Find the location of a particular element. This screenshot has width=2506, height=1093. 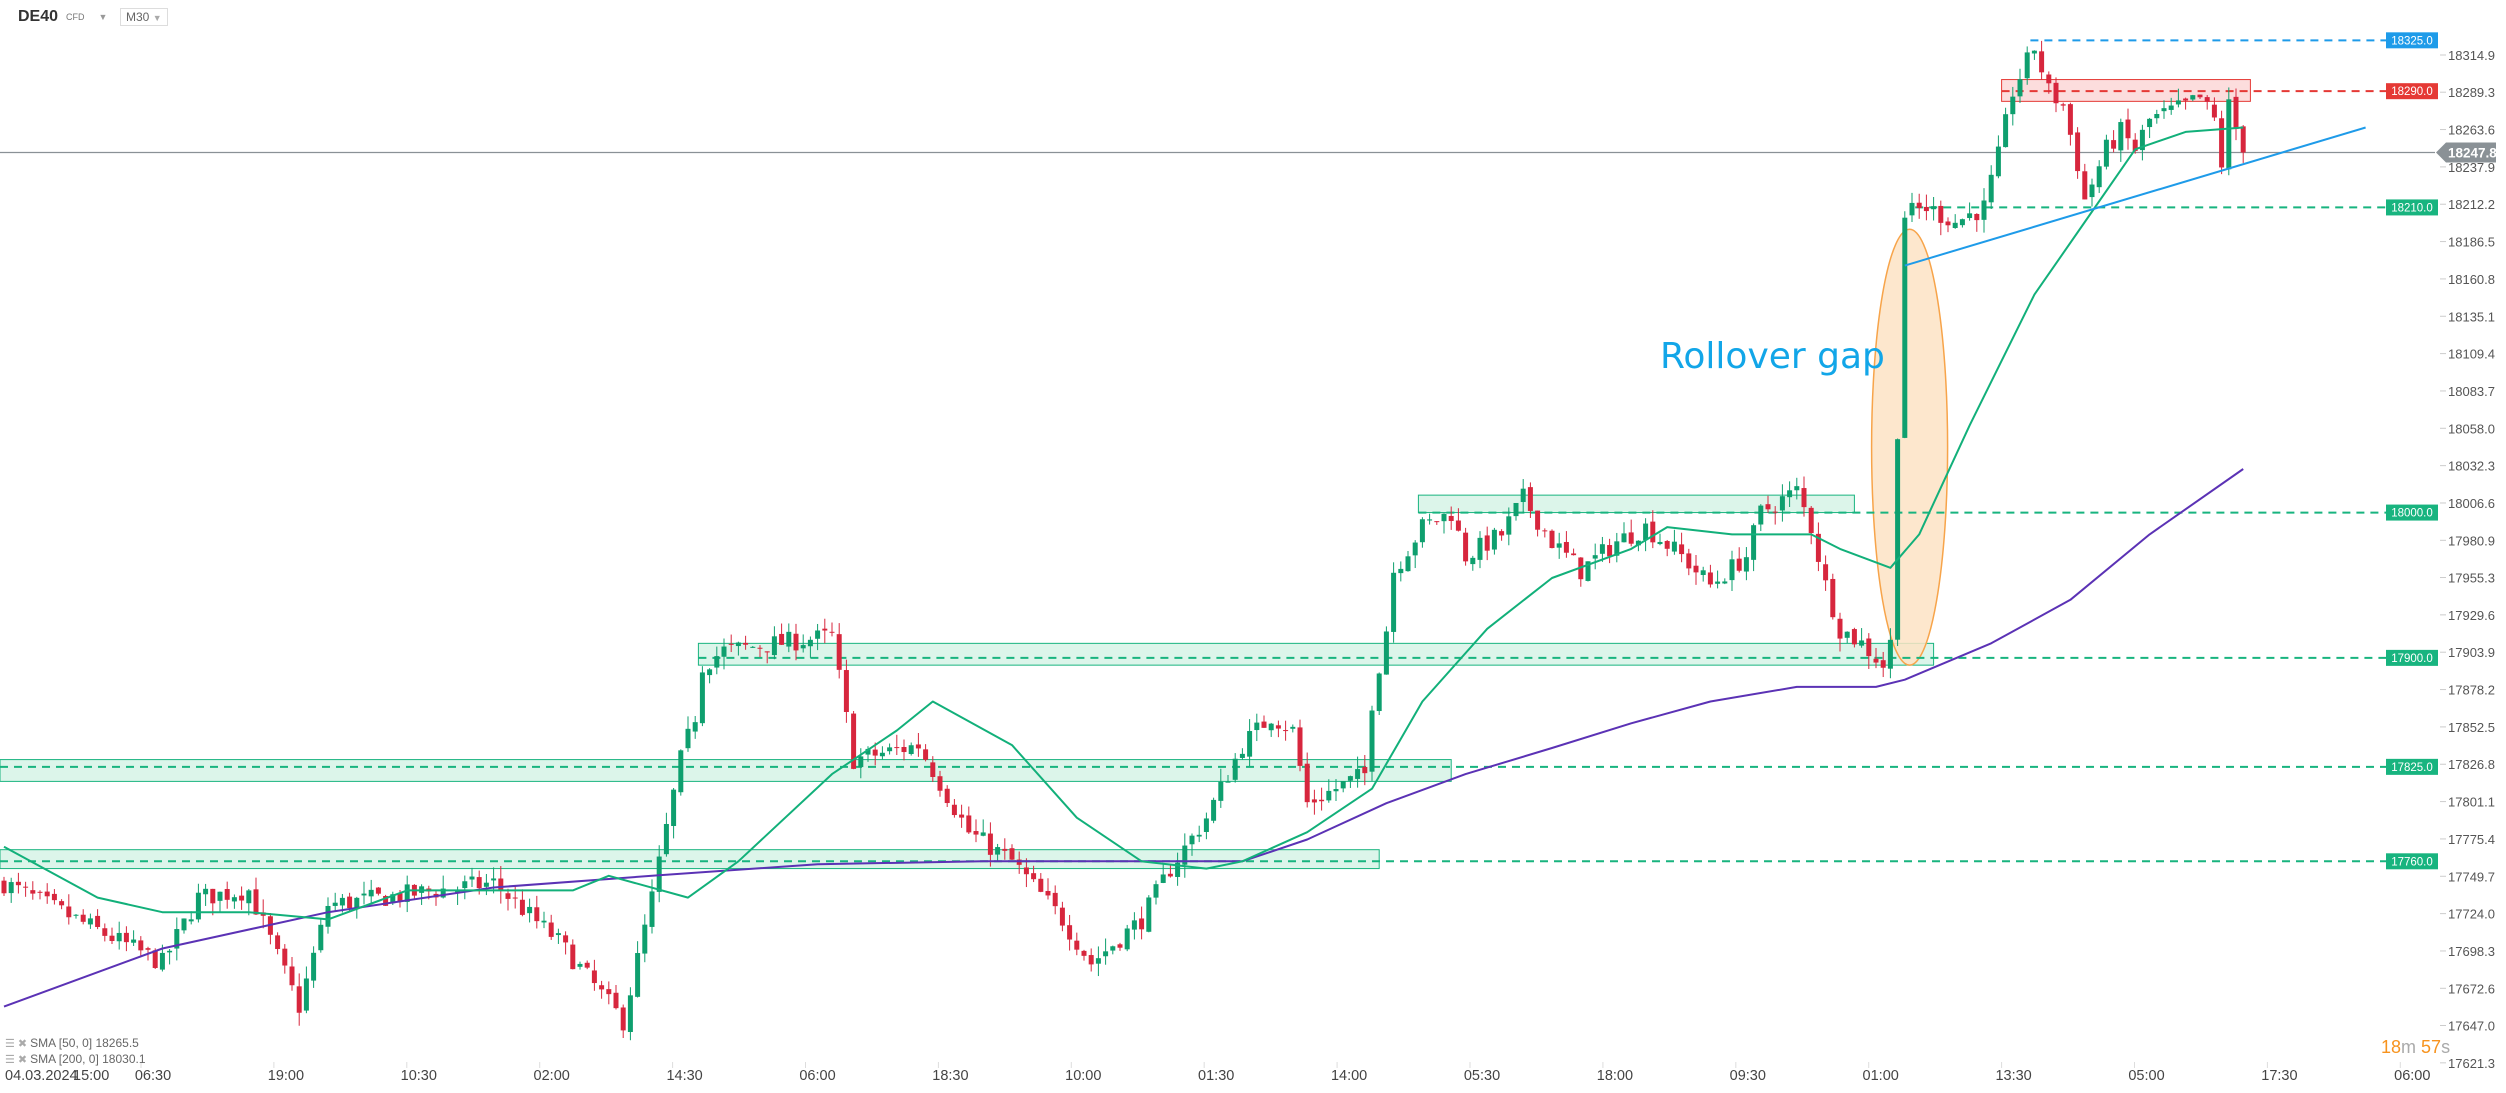

y-tick-label: 17852.5 is located at coordinates (2471, 727).